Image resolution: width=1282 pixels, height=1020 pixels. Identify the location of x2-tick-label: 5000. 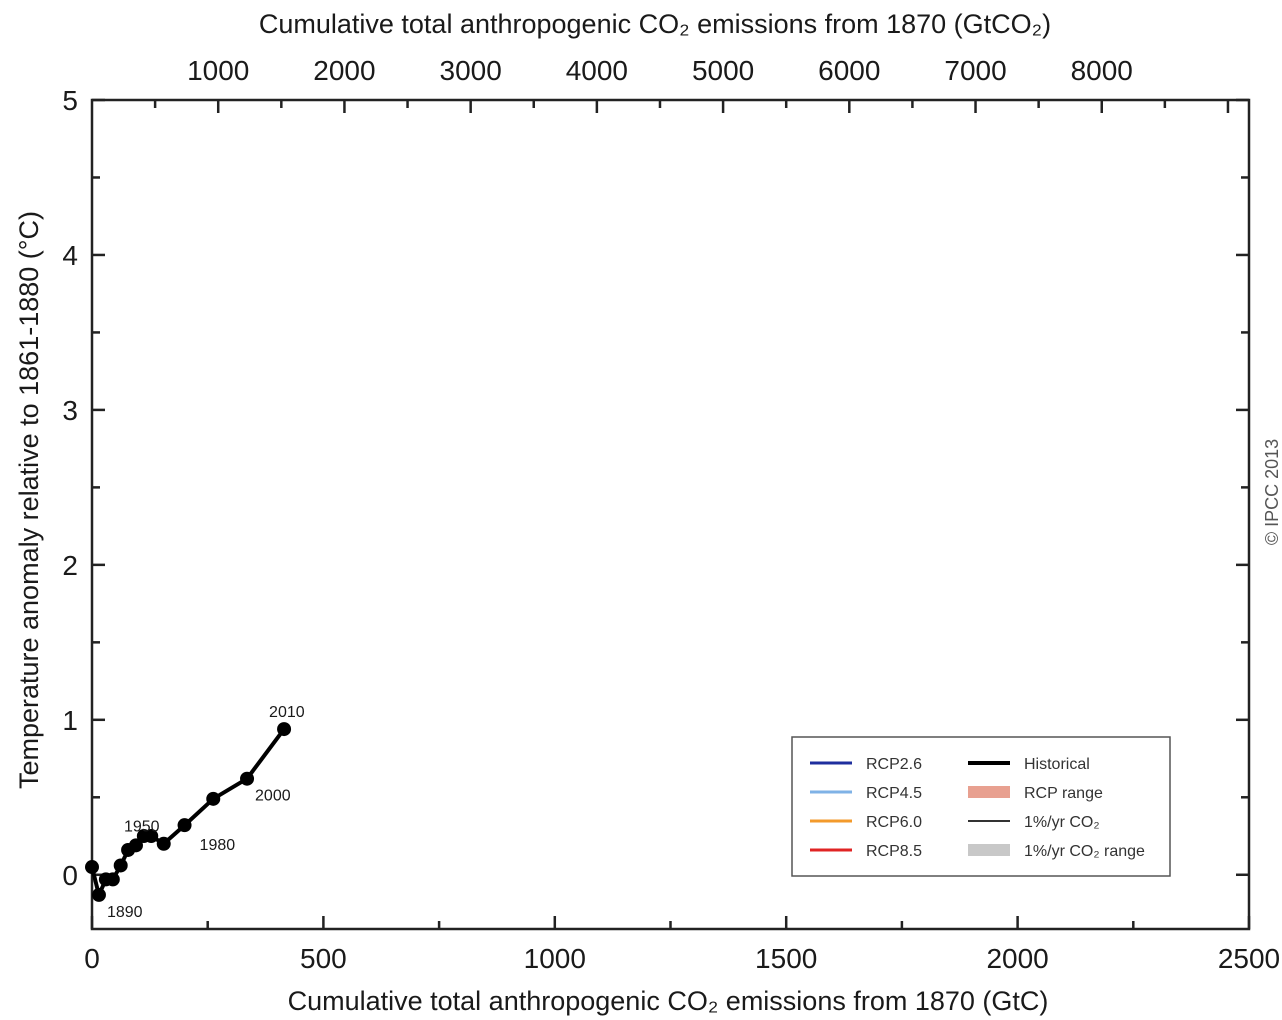
(723, 70).